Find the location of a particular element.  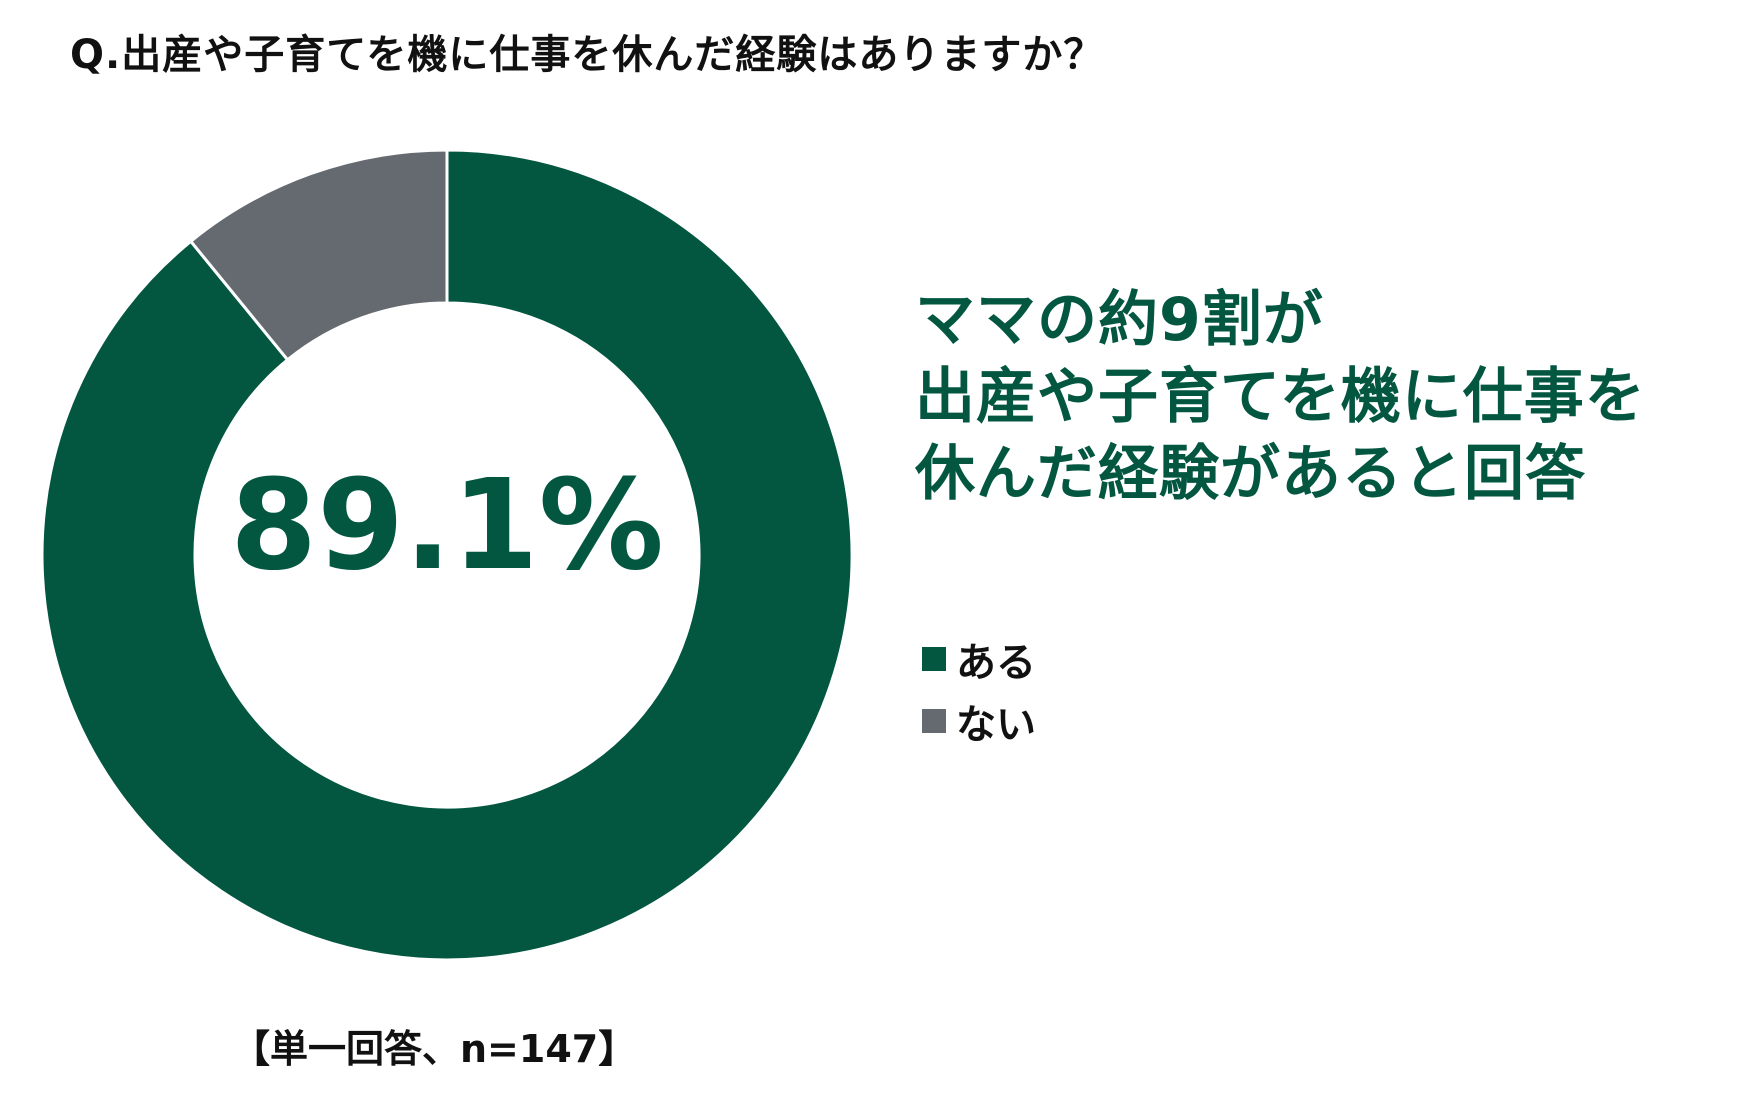

legend: ある ない is located at coordinates (979, 690).